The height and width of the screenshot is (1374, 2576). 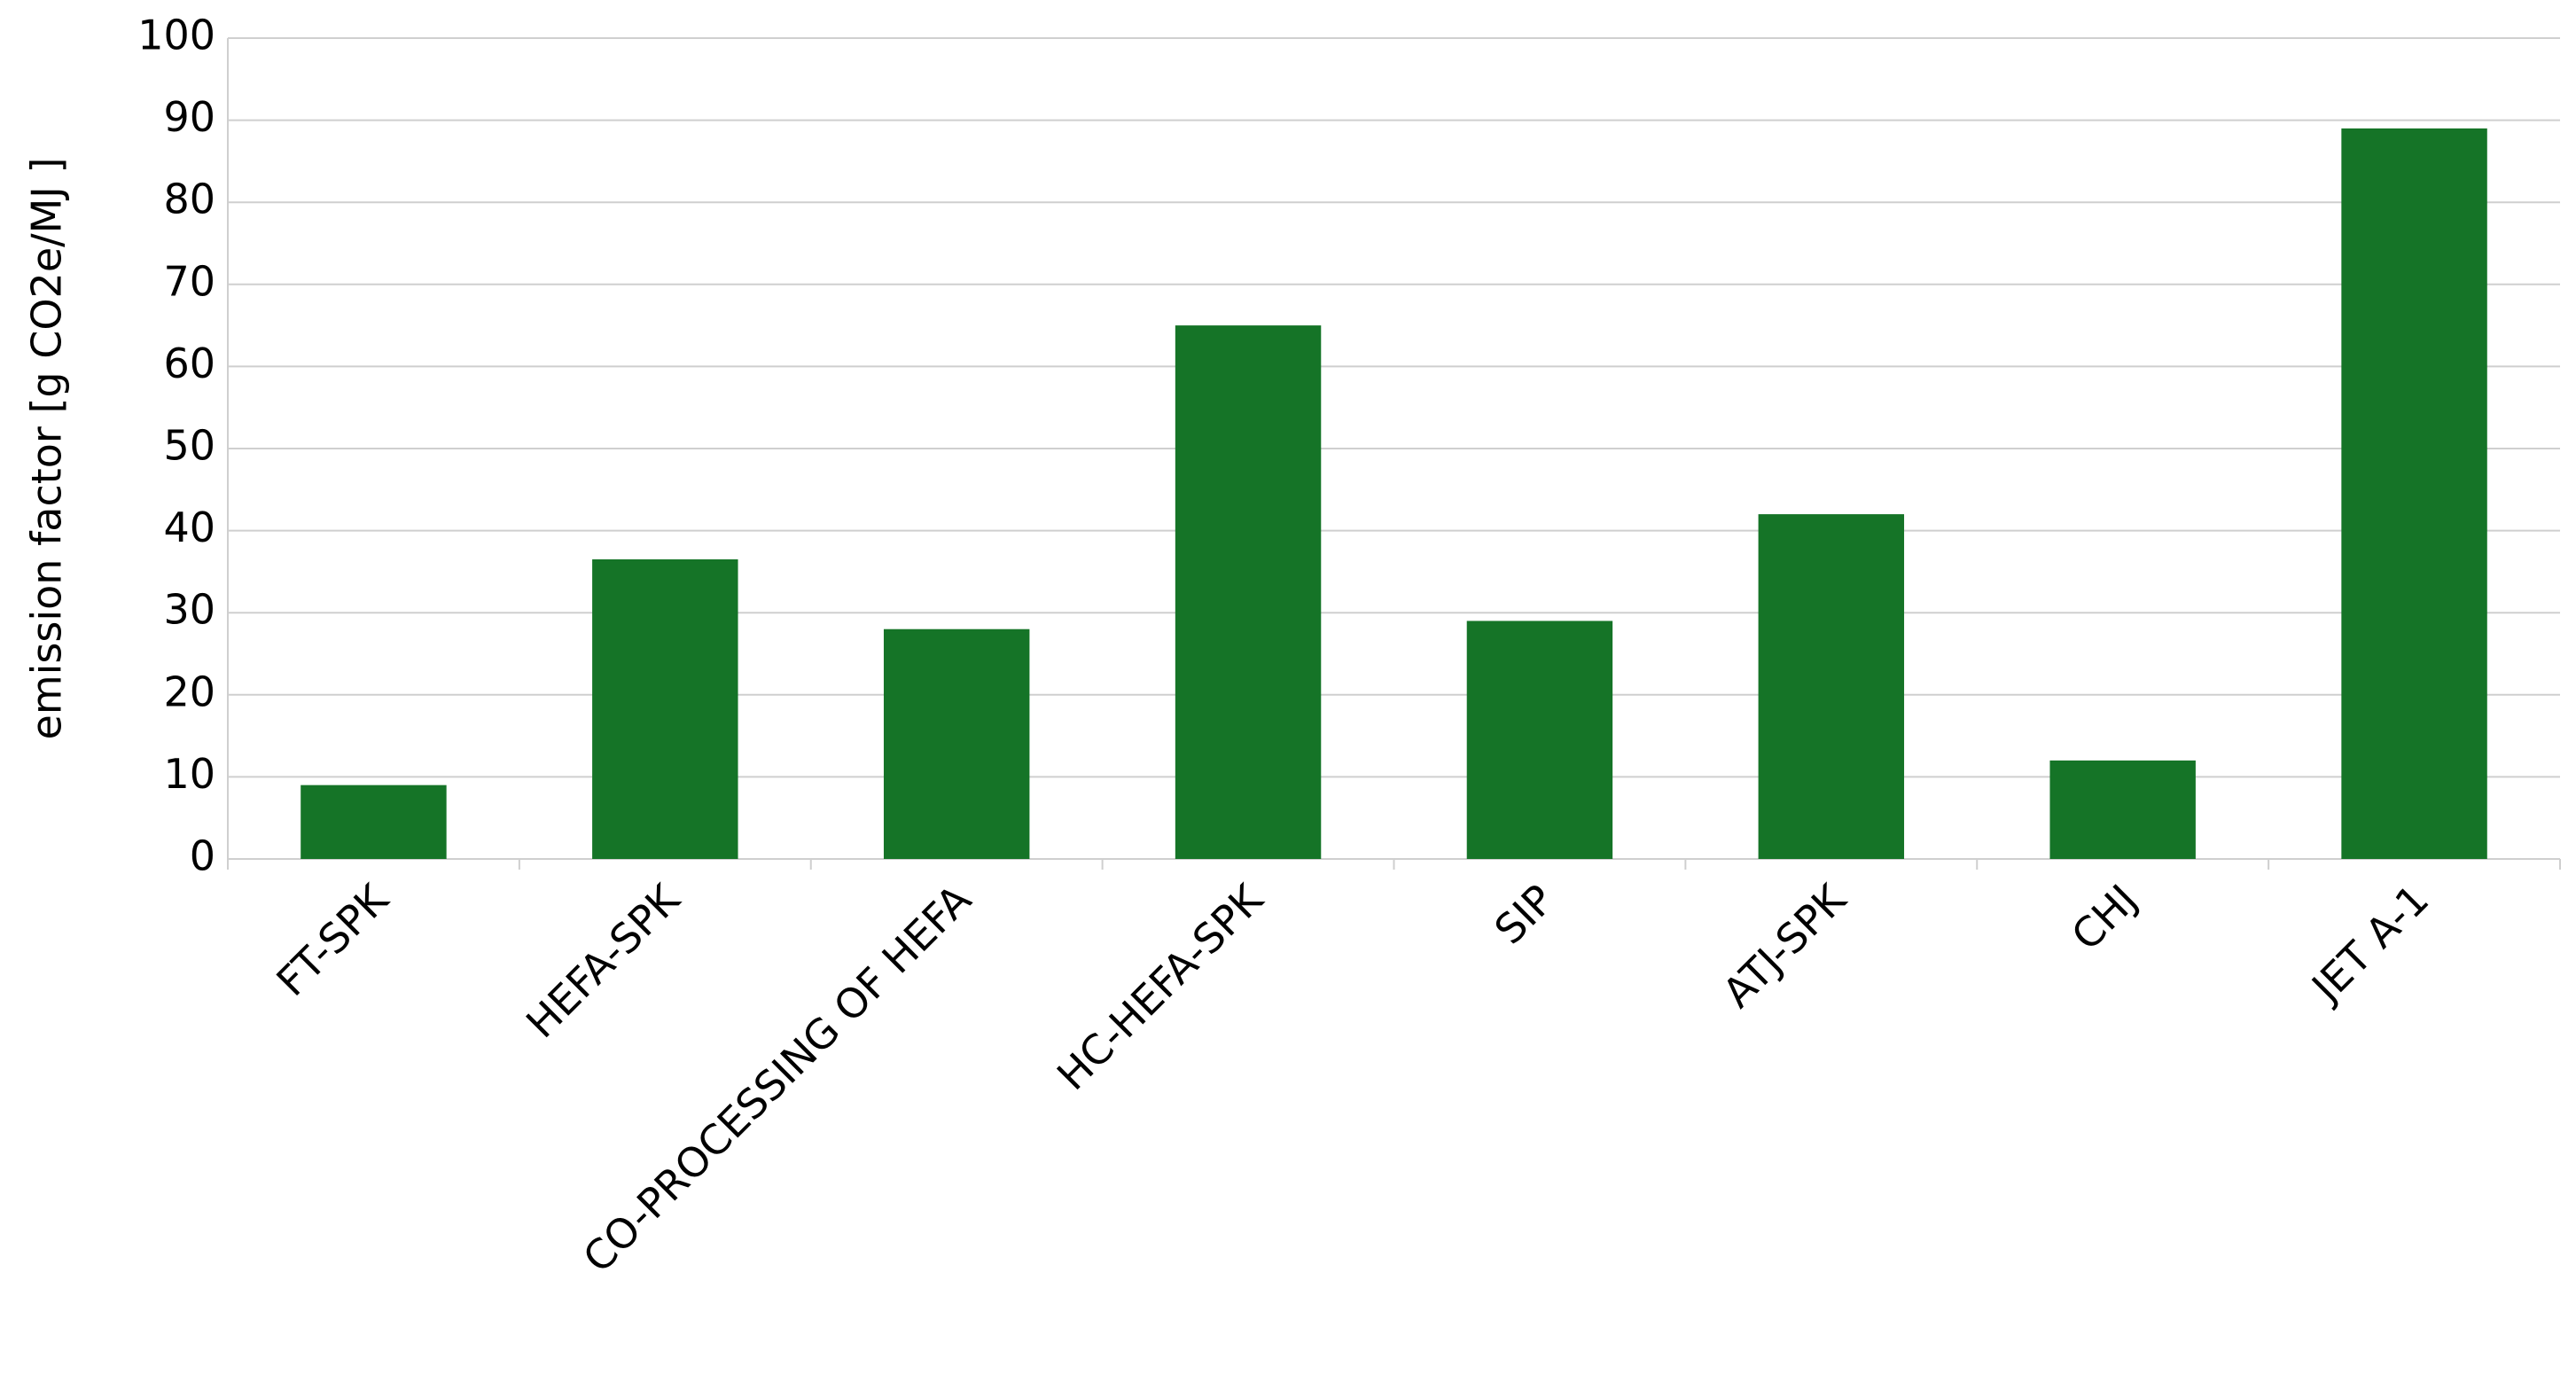 What do you see at coordinates (189, 446) in the screenshot?
I see `y-tick-label: 50` at bounding box center [189, 446].